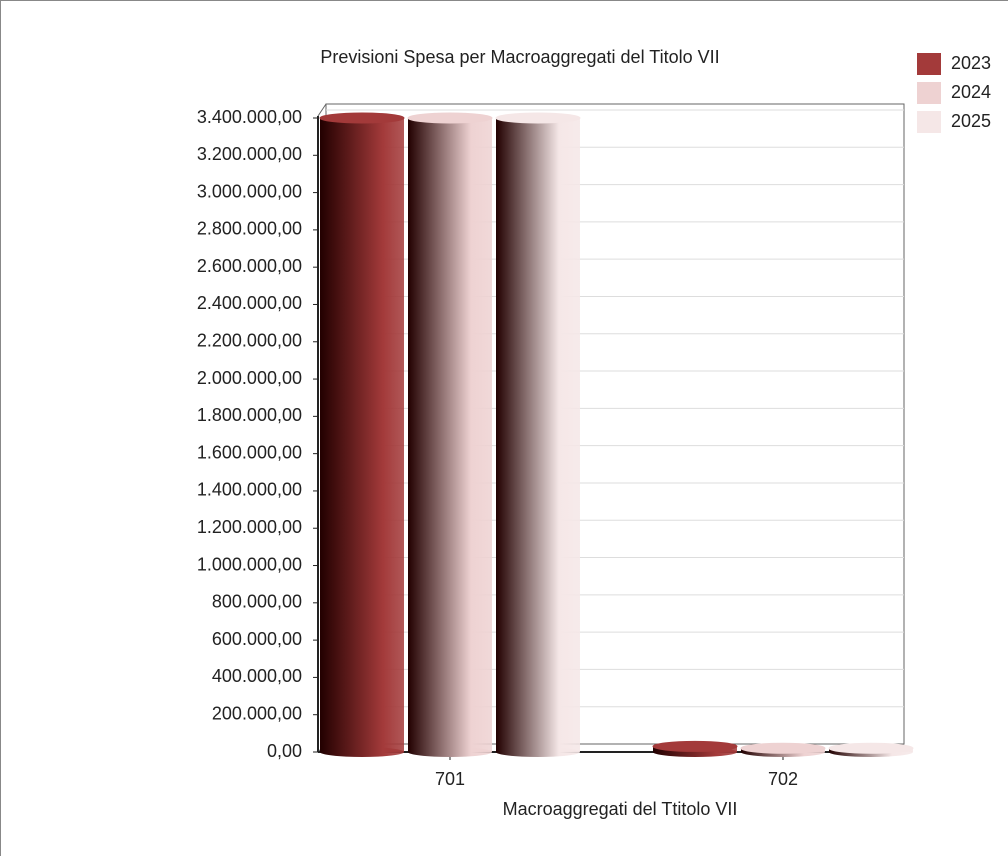  Describe the element at coordinates (257, 639) in the screenshot. I see `y-tick-label: 600.000,00` at that location.